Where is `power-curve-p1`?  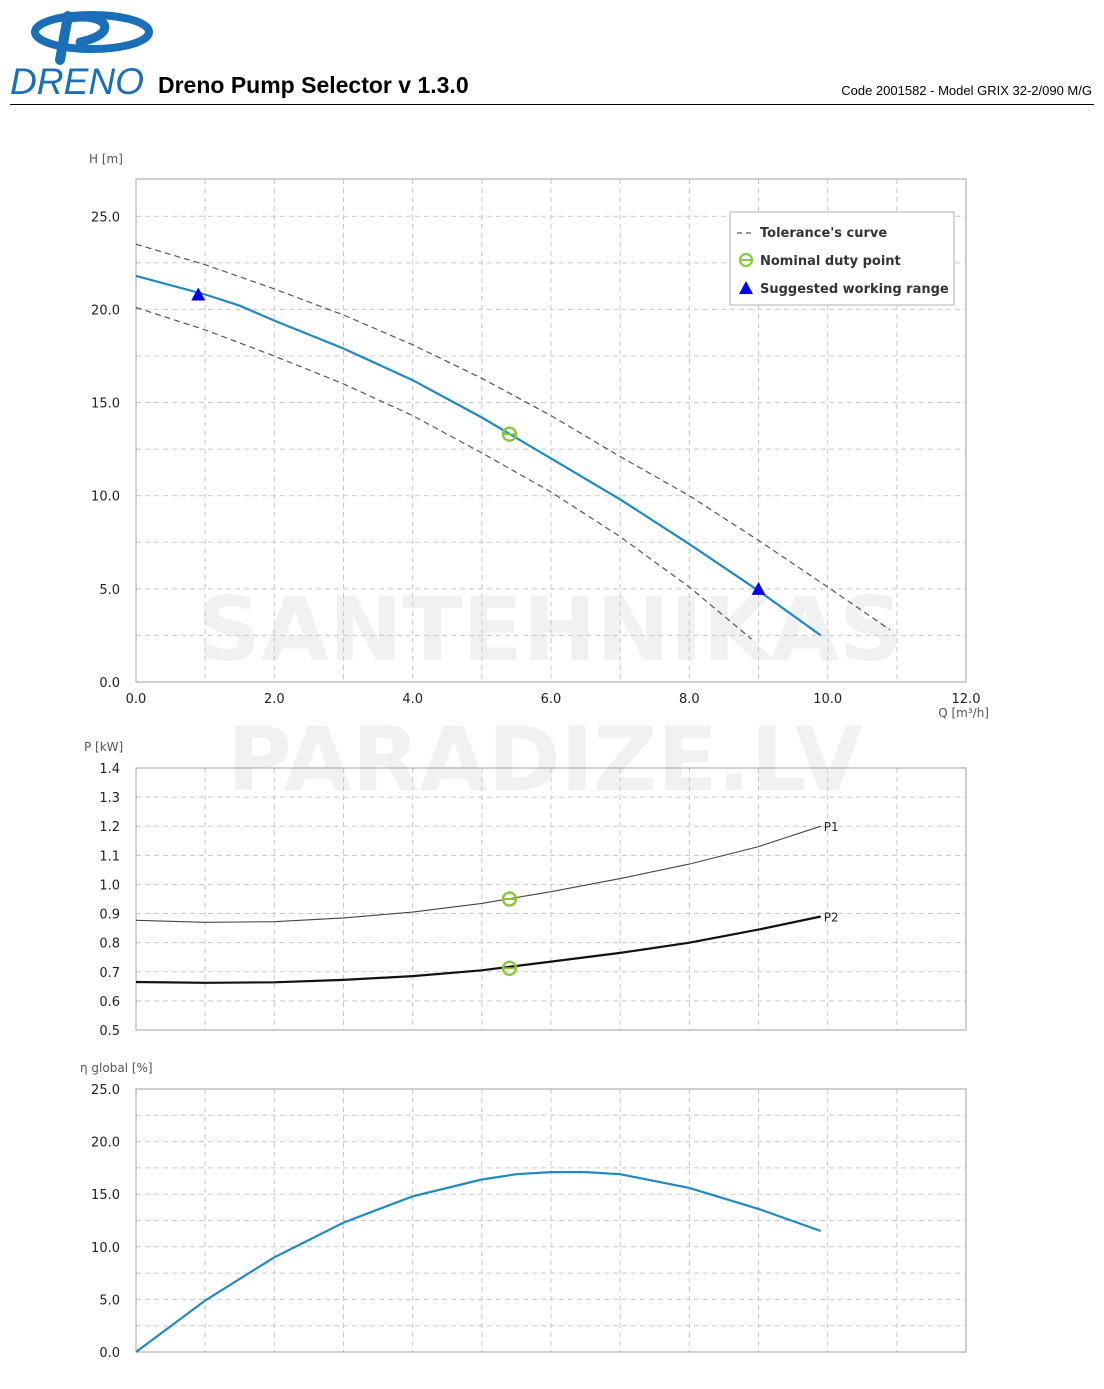
power-curve-p1 is located at coordinates (478, 874).